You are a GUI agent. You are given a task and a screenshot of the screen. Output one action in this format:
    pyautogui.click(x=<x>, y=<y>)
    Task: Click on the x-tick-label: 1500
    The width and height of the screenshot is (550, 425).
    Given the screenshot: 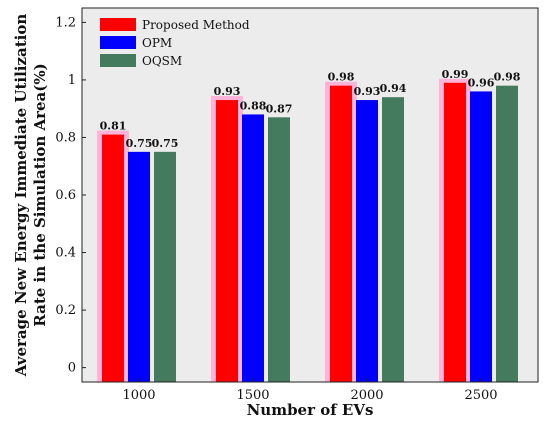 What is the action you would take?
    pyautogui.click(x=252, y=395)
    